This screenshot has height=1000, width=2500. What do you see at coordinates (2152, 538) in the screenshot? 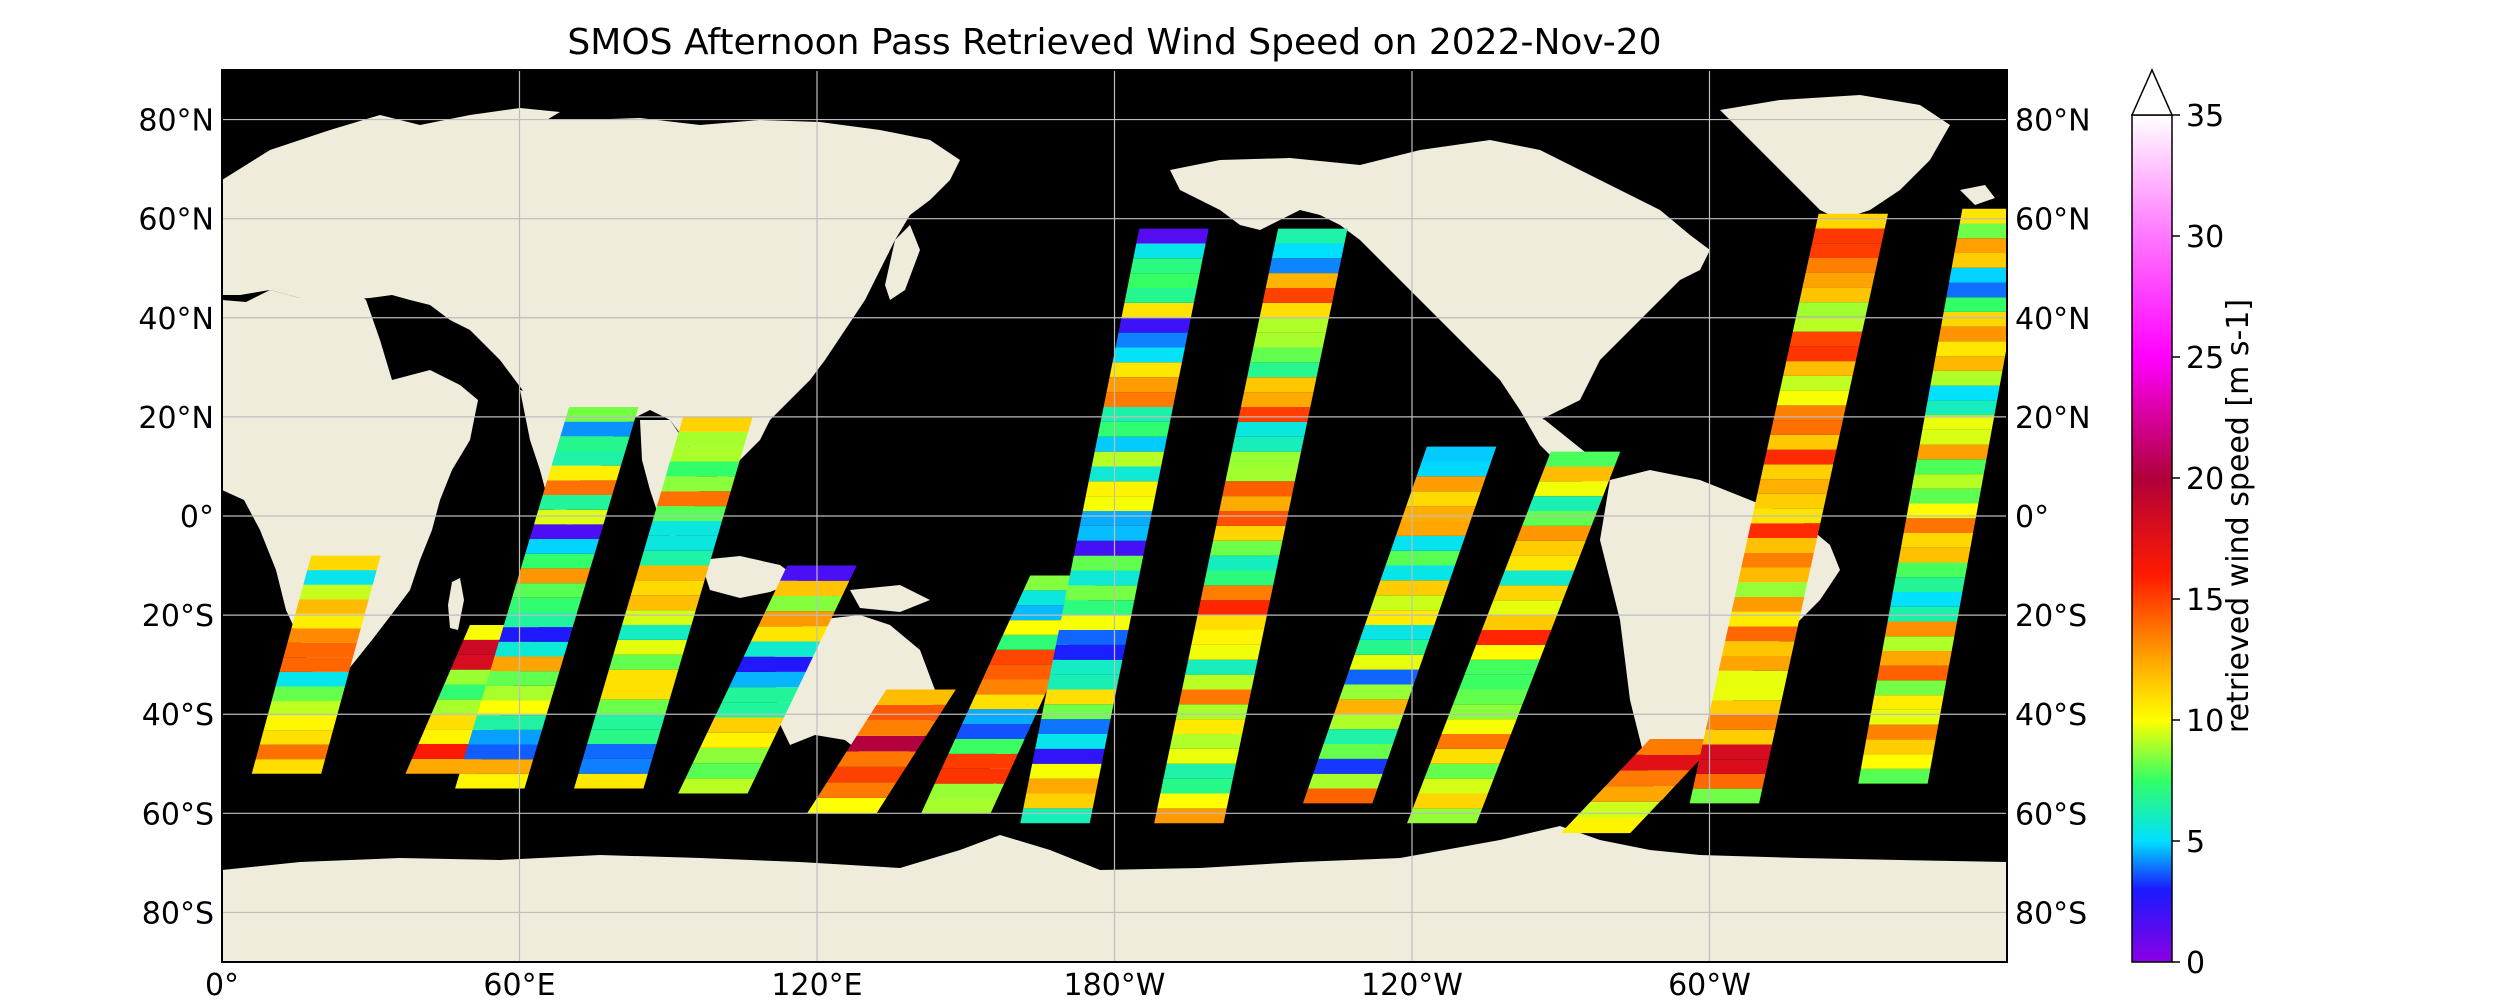
I see `colorbar-gradient` at bounding box center [2152, 538].